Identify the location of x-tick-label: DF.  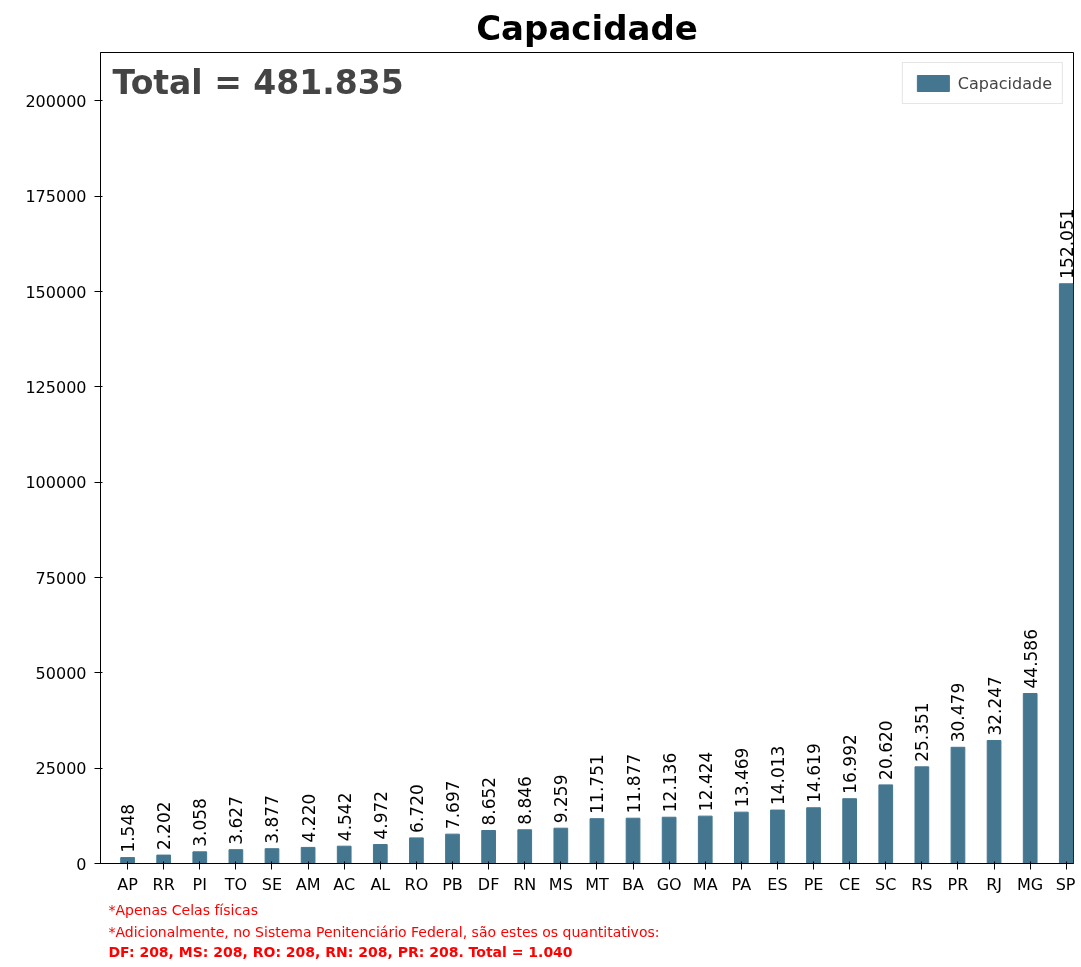
(488, 884).